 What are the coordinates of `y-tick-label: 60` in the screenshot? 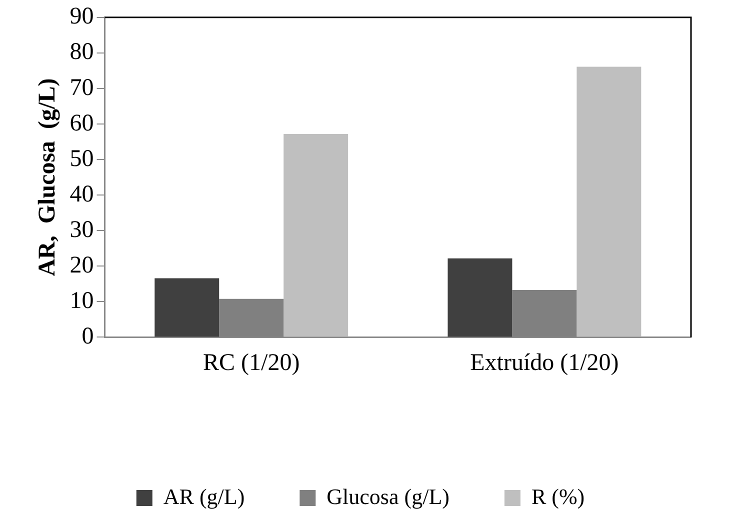 It's located at (82, 123).